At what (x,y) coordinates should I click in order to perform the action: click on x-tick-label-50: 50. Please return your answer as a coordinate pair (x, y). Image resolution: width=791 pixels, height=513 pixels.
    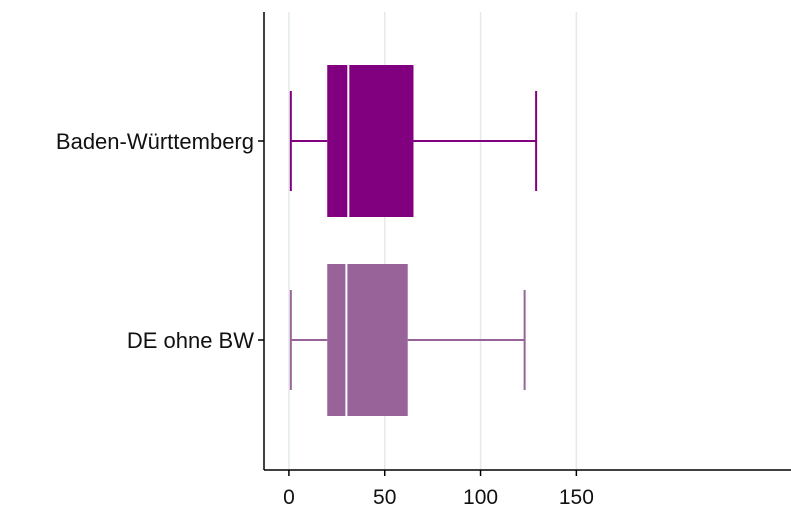
    Looking at the image, I should click on (384, 497).